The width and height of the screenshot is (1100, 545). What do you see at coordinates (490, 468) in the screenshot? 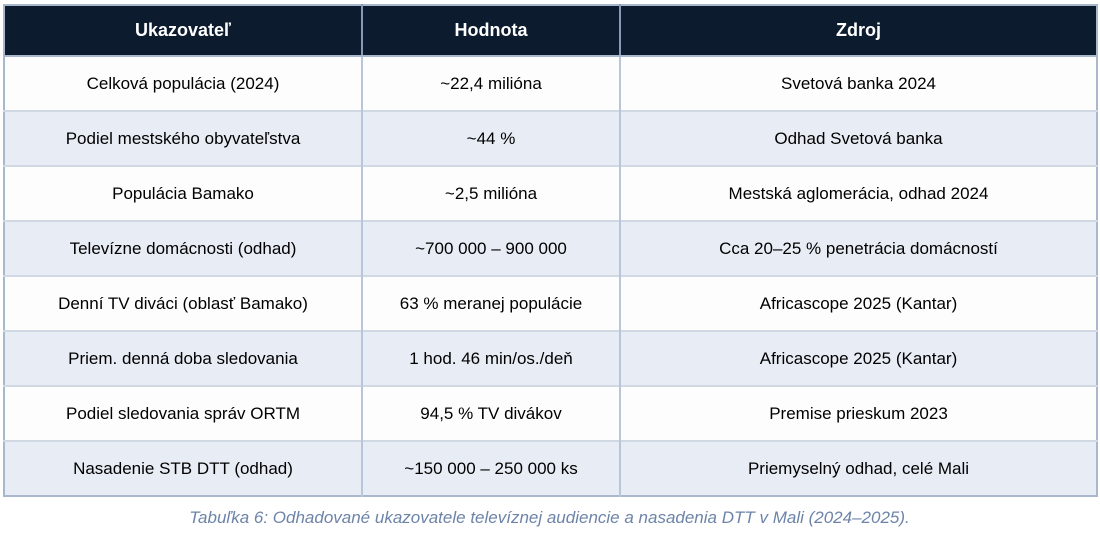
I see `table-cell: ~150 000 – 250 000 ks` at bounding box center [490, 468].